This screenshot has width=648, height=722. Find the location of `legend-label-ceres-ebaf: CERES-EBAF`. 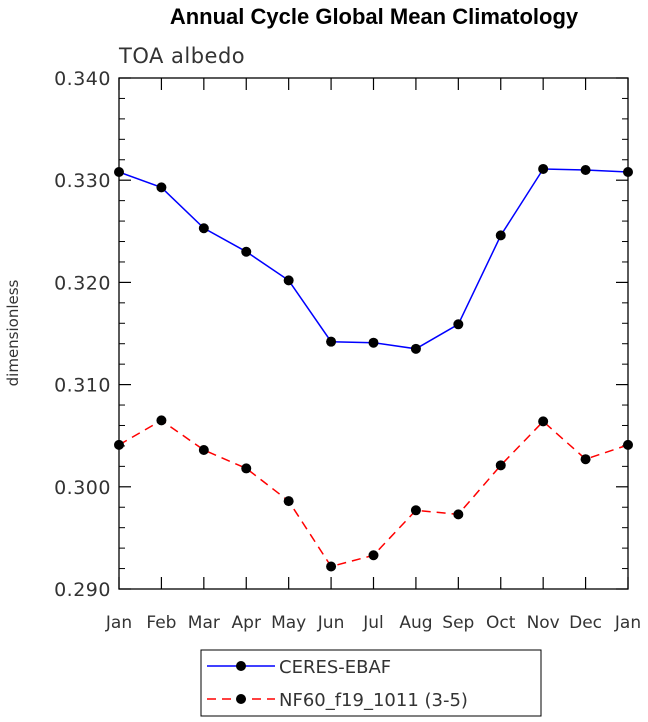

legend-label-ceres-ebaf: CERES-EBAF is located at coordinates (335, 667).